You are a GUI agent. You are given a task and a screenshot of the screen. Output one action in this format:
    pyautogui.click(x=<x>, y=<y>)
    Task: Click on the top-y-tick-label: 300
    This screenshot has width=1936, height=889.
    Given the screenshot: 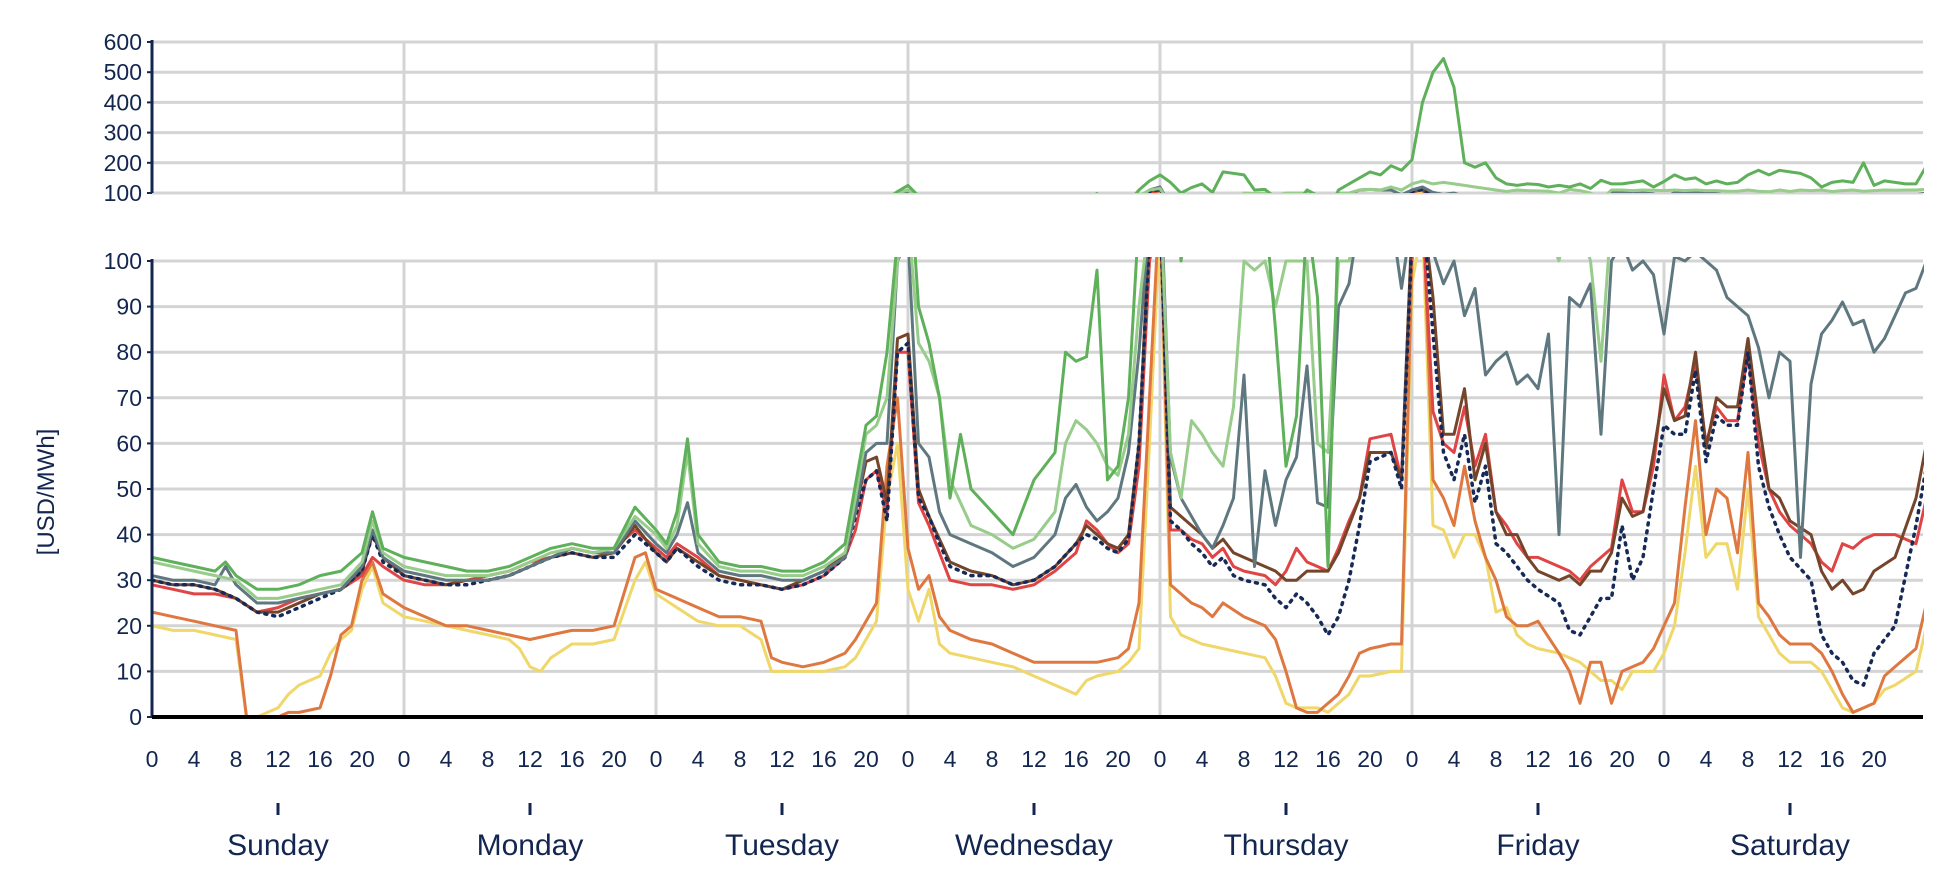 What is the action you would take?
    pyautogui.click(x=123, y=133)
    